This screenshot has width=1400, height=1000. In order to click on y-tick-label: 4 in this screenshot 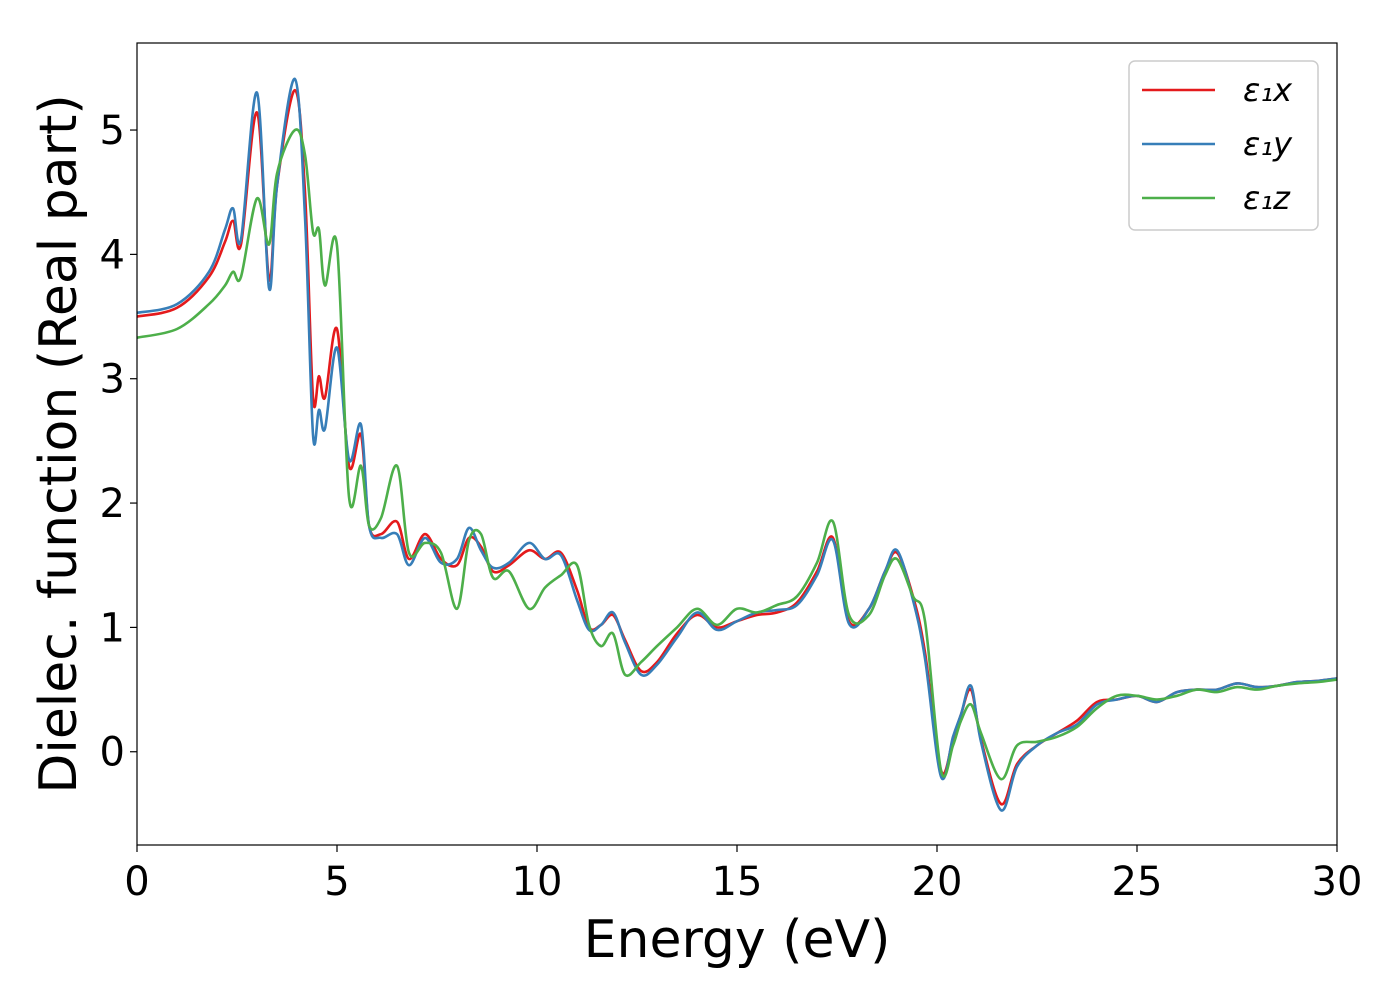, I will do `click(112, 255)`.